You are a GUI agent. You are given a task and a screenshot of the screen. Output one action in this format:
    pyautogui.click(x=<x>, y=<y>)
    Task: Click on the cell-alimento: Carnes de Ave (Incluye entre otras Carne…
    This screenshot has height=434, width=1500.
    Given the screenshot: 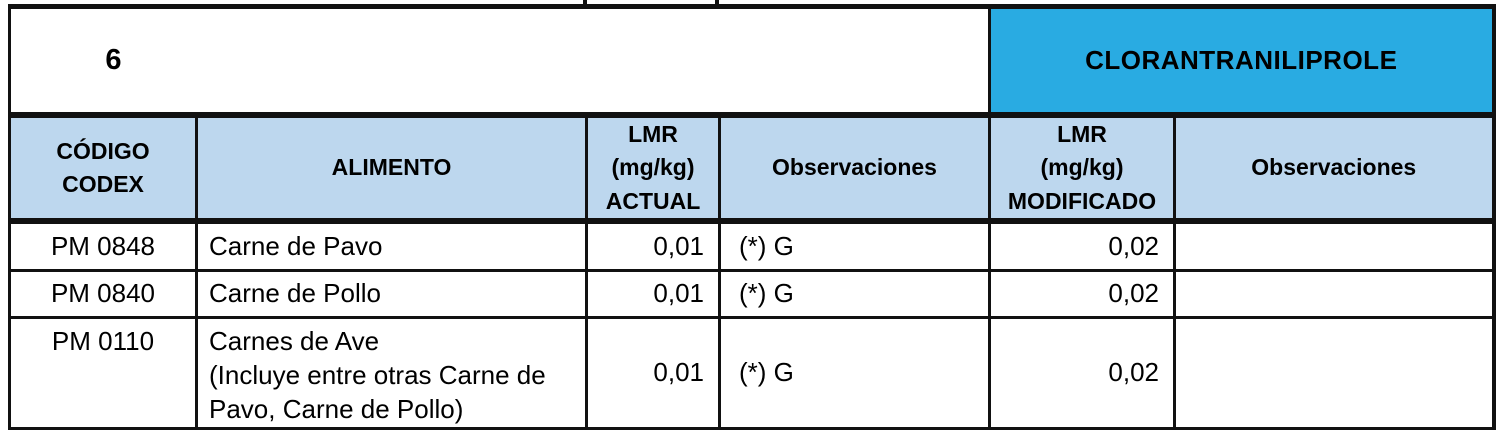 What is the action you would take?
    pyautogui.click(x=391, y=373)
    